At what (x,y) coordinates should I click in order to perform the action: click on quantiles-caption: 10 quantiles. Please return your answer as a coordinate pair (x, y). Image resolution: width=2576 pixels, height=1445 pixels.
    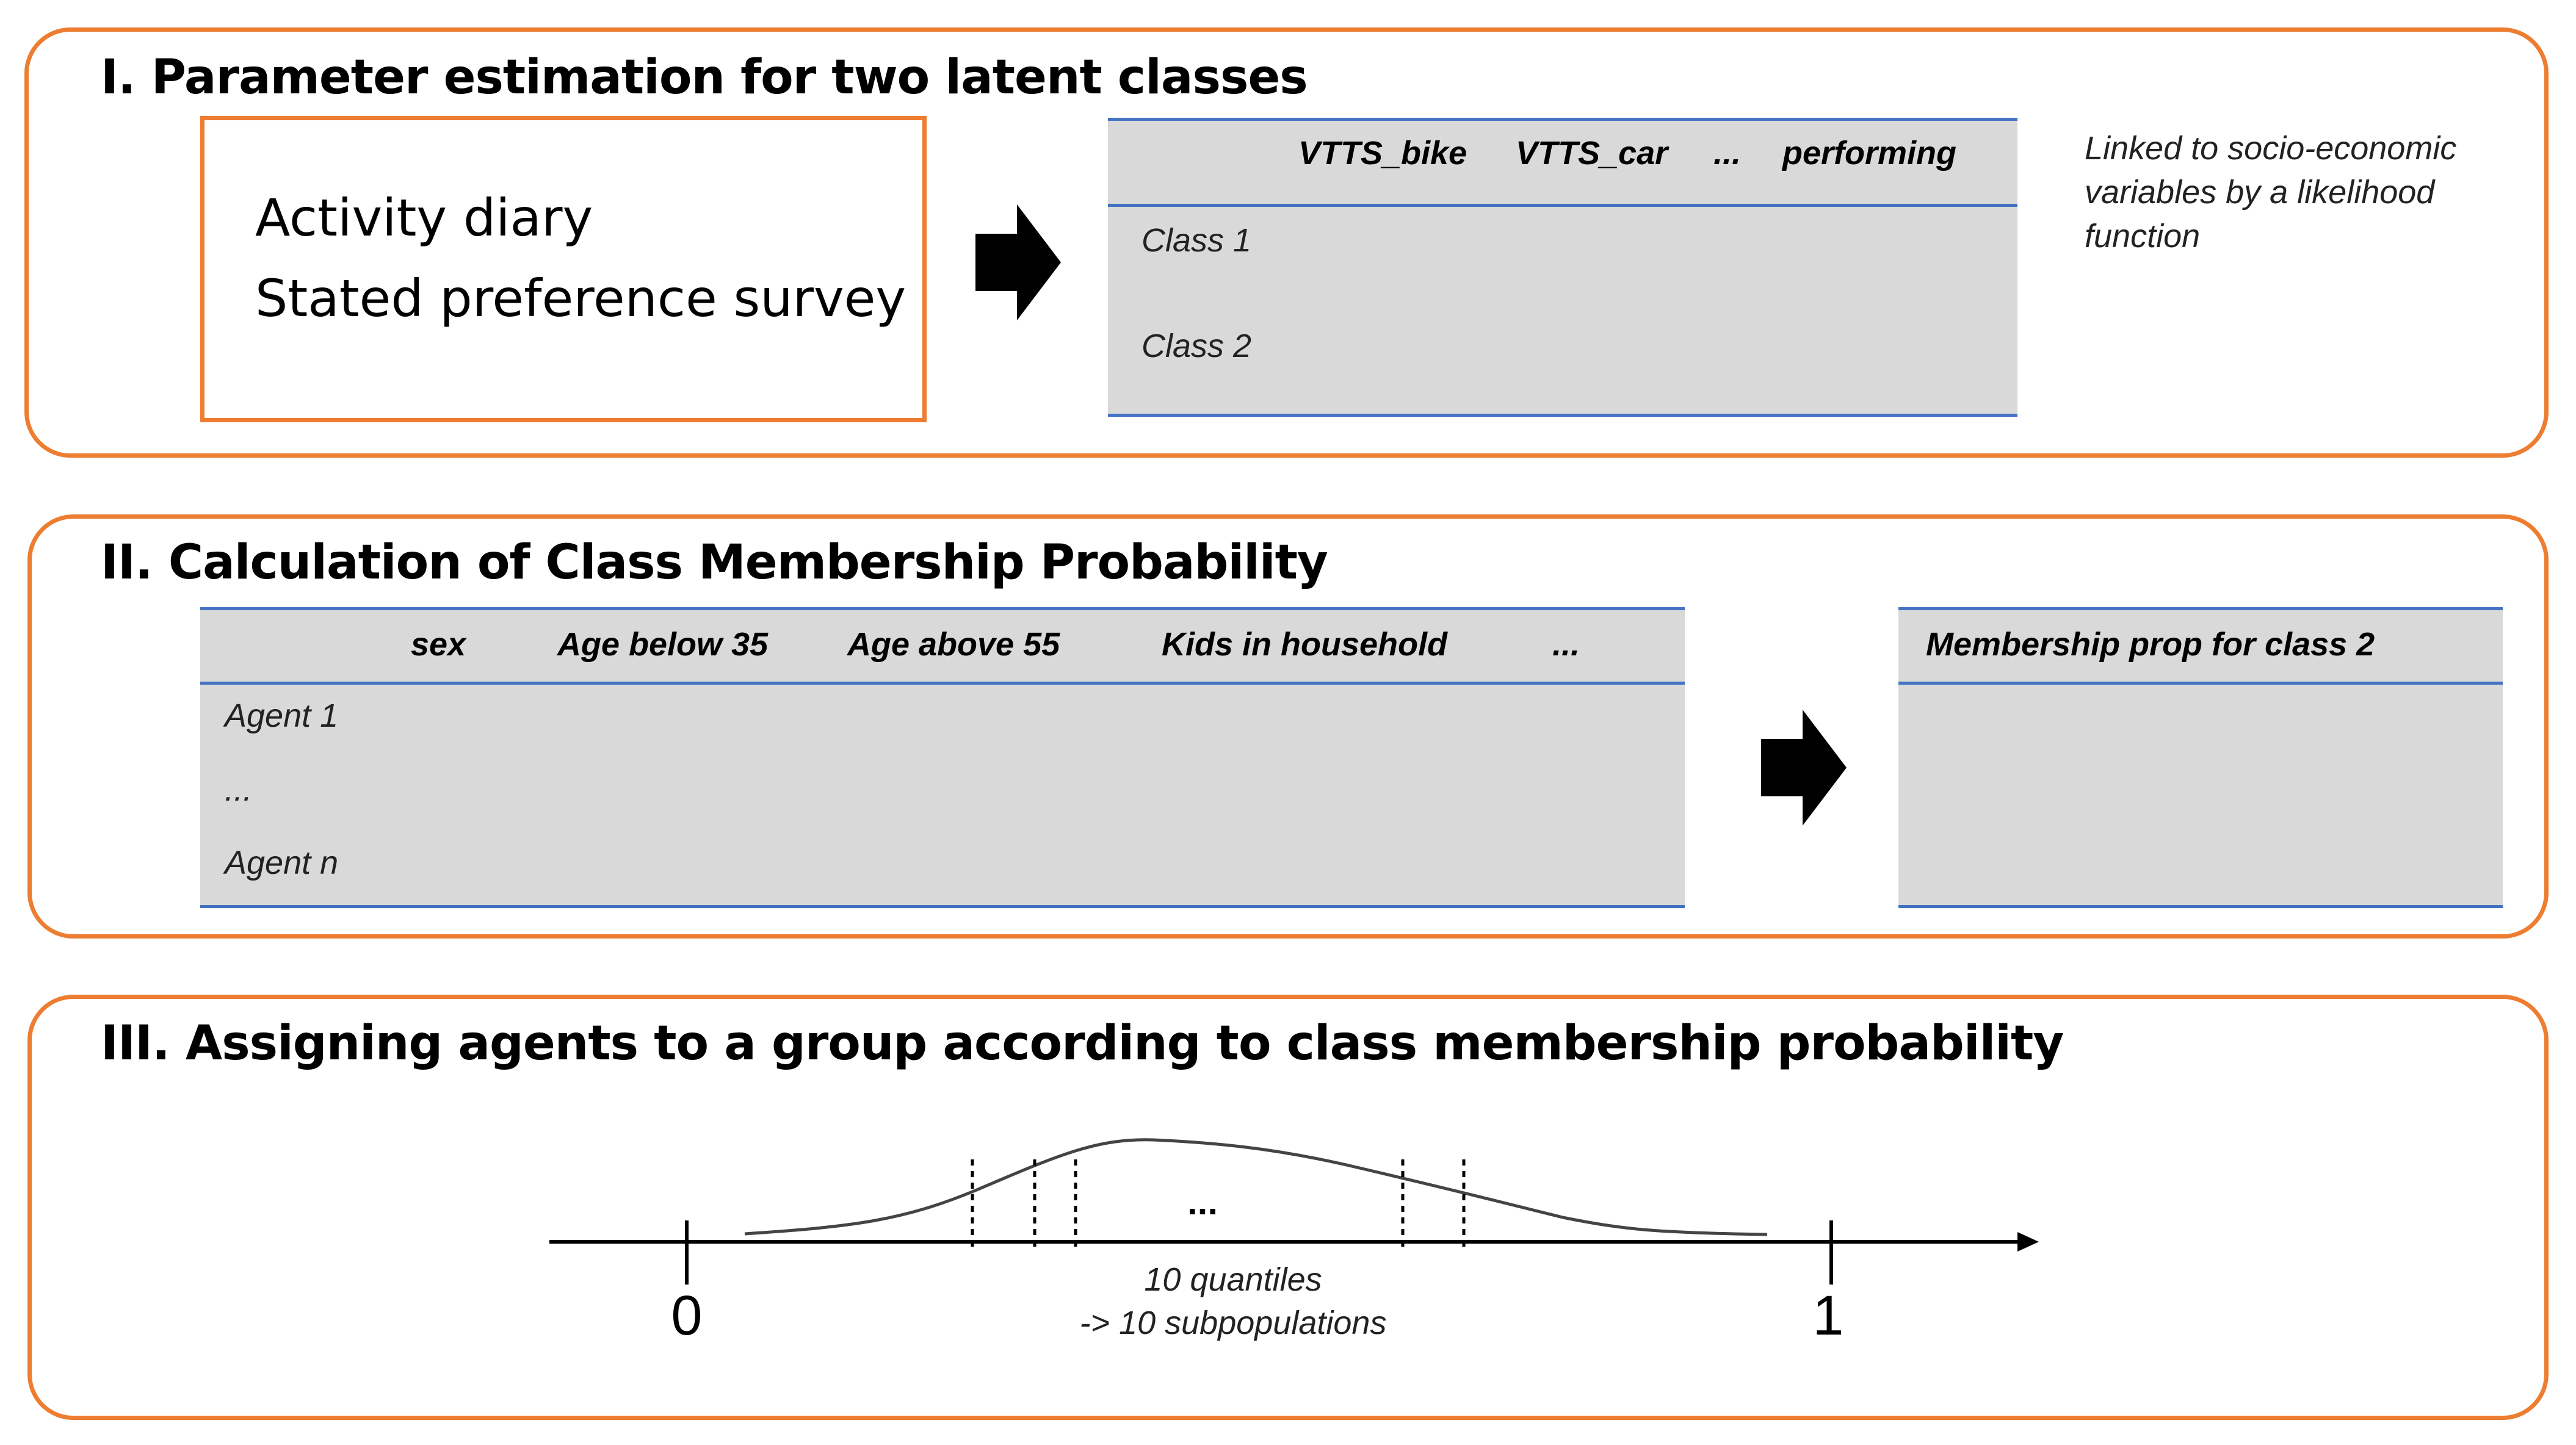
    Looking at the image, I should click on (1233, 1279).